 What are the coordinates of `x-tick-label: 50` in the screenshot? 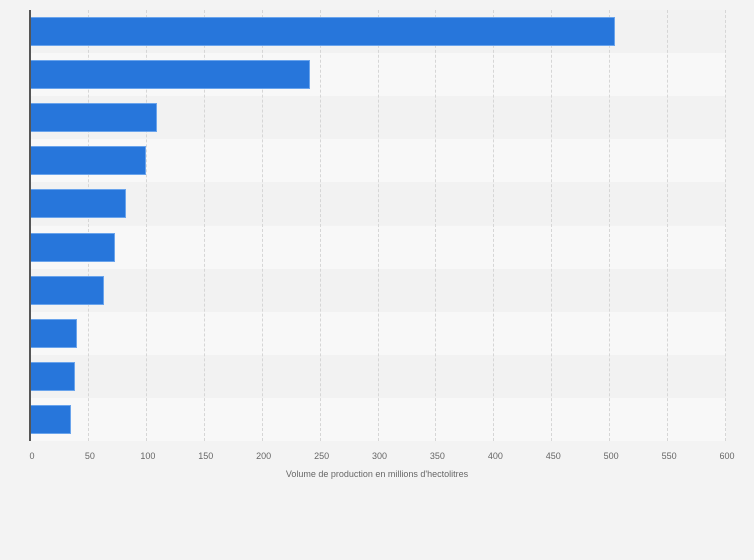 It's located at (89, 456).